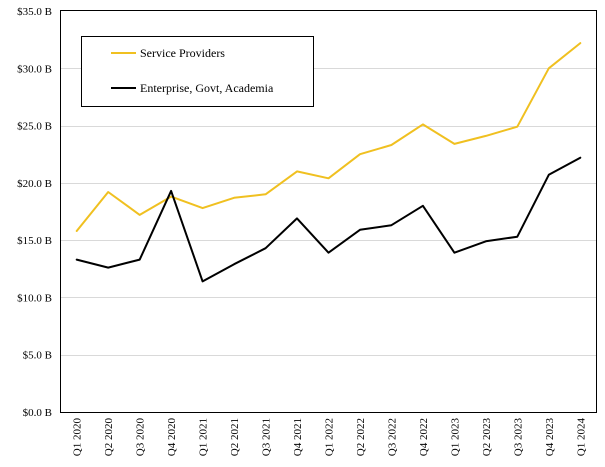 This screenshot has height=467, width=605. What do you see at coordinates (34, 241) in the screenshot?
I see `y-tick-label: $15.0 B` at bounding box center [34, 241].